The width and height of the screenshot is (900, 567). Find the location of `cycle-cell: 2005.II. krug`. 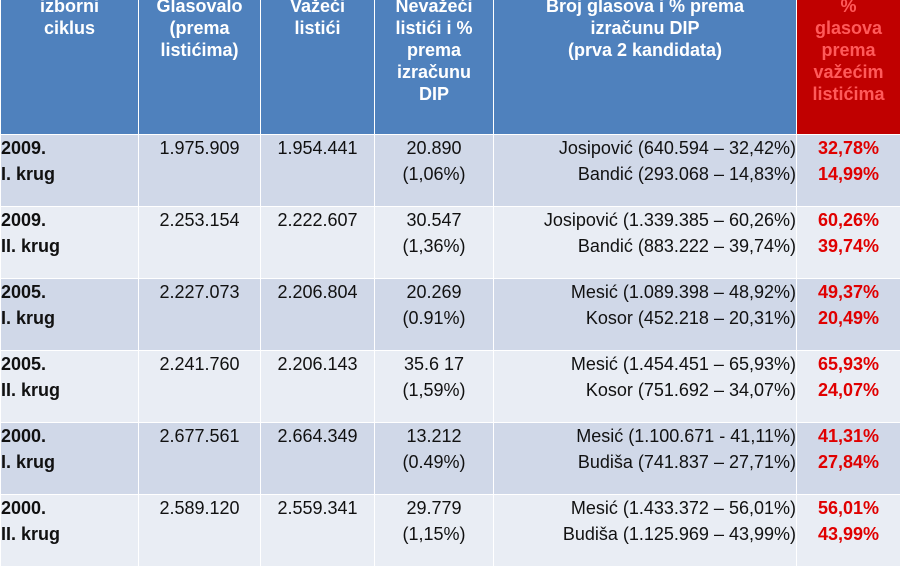

cycle-cell: 2005.II. krug is located at coordinates (70, 387).